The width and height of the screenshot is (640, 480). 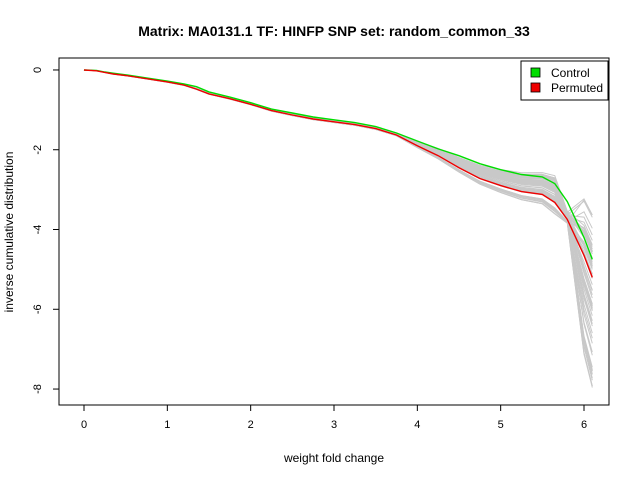 What do you see at coordinates (38, 150) in the screenshot?
I see `y-tick-label: -2` at bounding box center [38, 150].